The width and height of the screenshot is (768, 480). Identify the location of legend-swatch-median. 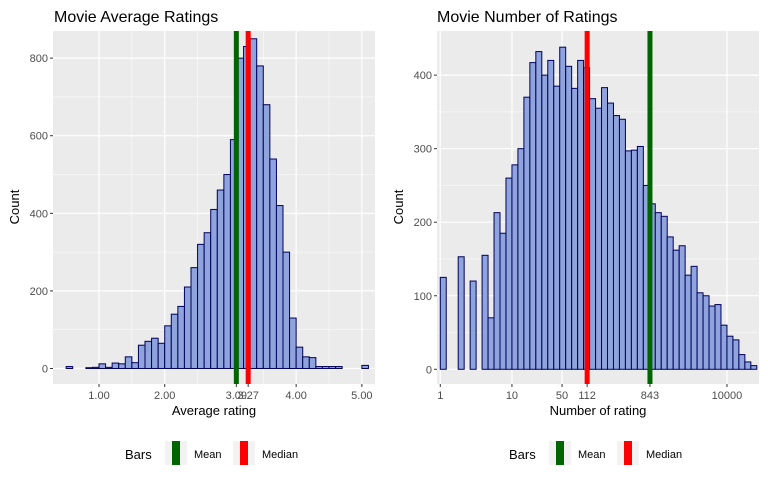
(628, 453).